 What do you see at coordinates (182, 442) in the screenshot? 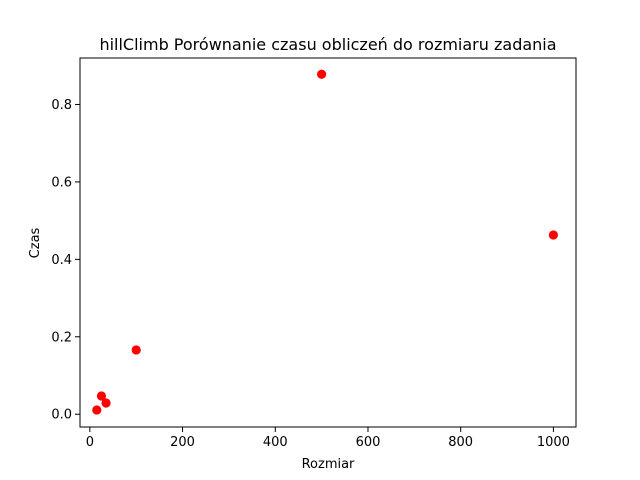
I see `x-tick-label-1: 200` at bounding box center [182, 442].